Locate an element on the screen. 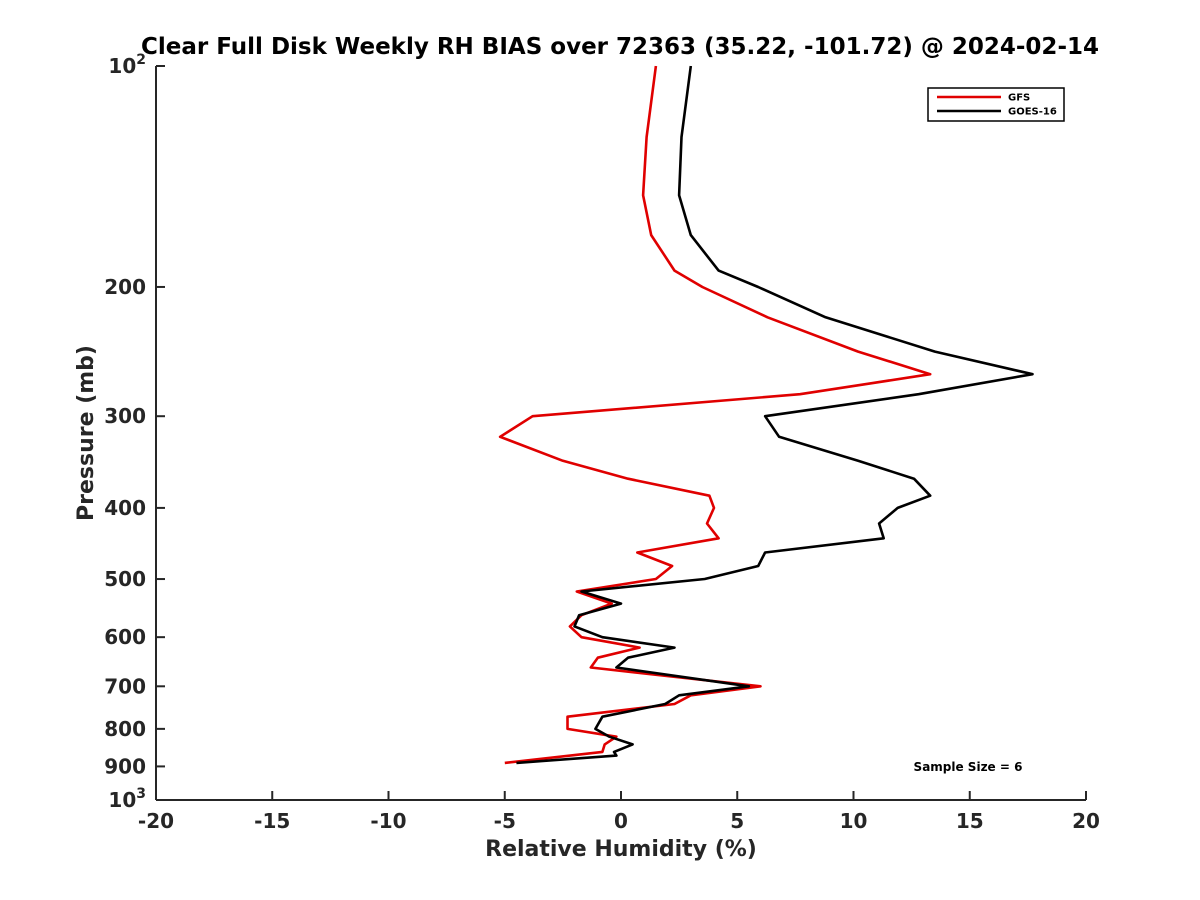 The height and width of the screenshot is (900, 1200). y-axis-label: Pressure (mb) is located at coordinates (86, 433).